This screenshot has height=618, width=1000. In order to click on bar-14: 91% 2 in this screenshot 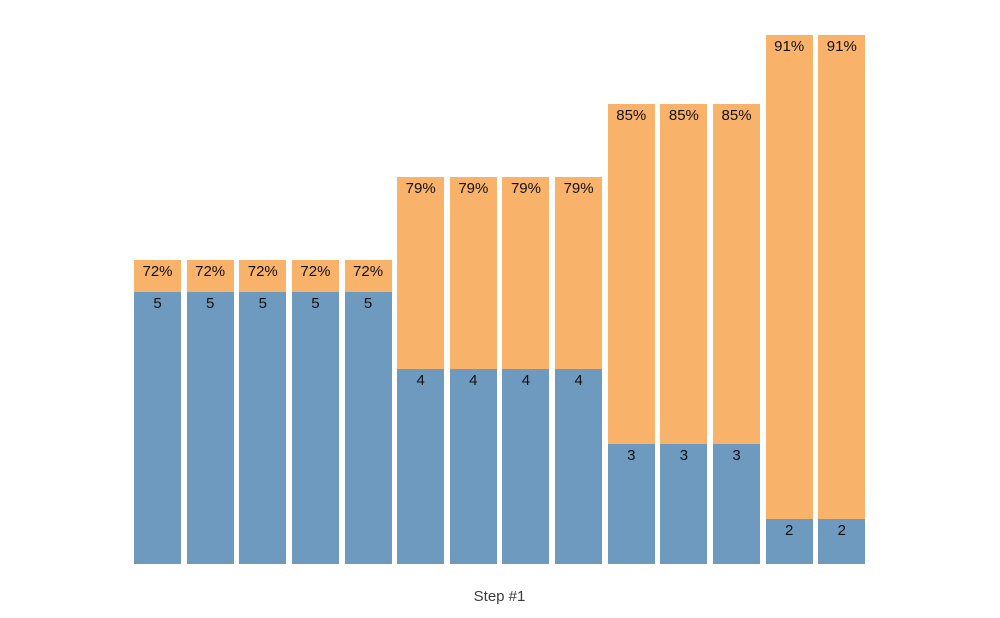, I will do `click(842, 299)`.